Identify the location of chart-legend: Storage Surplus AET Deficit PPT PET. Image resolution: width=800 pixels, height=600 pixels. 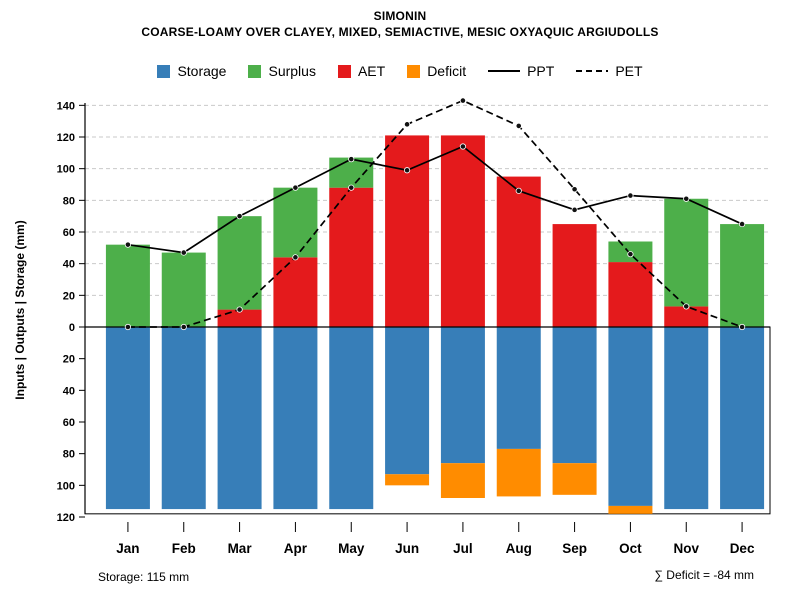
(400, 71).